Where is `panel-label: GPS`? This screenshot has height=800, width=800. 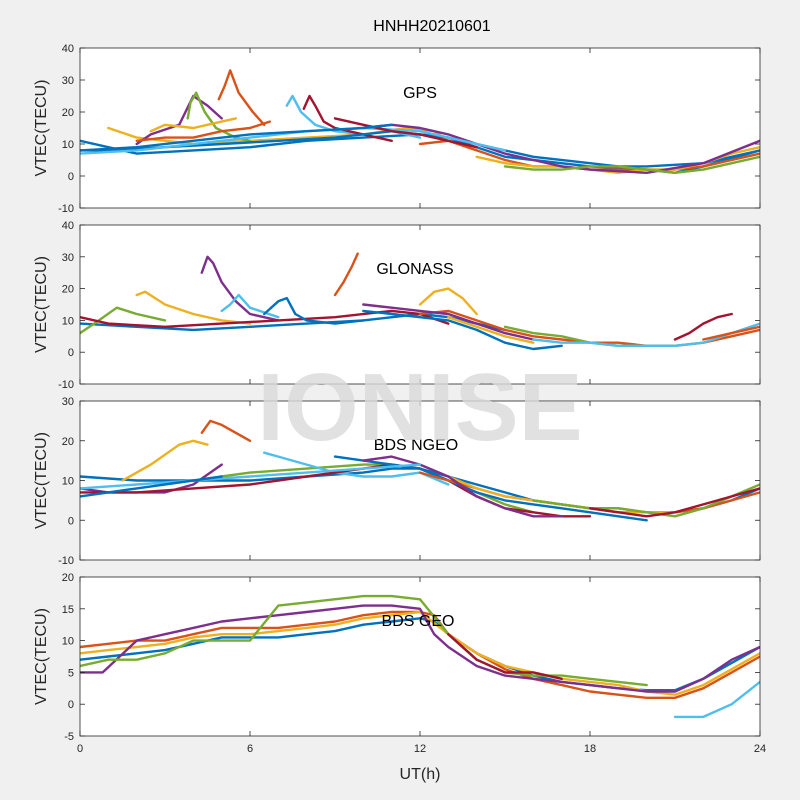 panel-label: GPS is located at coordinates (420, 93).